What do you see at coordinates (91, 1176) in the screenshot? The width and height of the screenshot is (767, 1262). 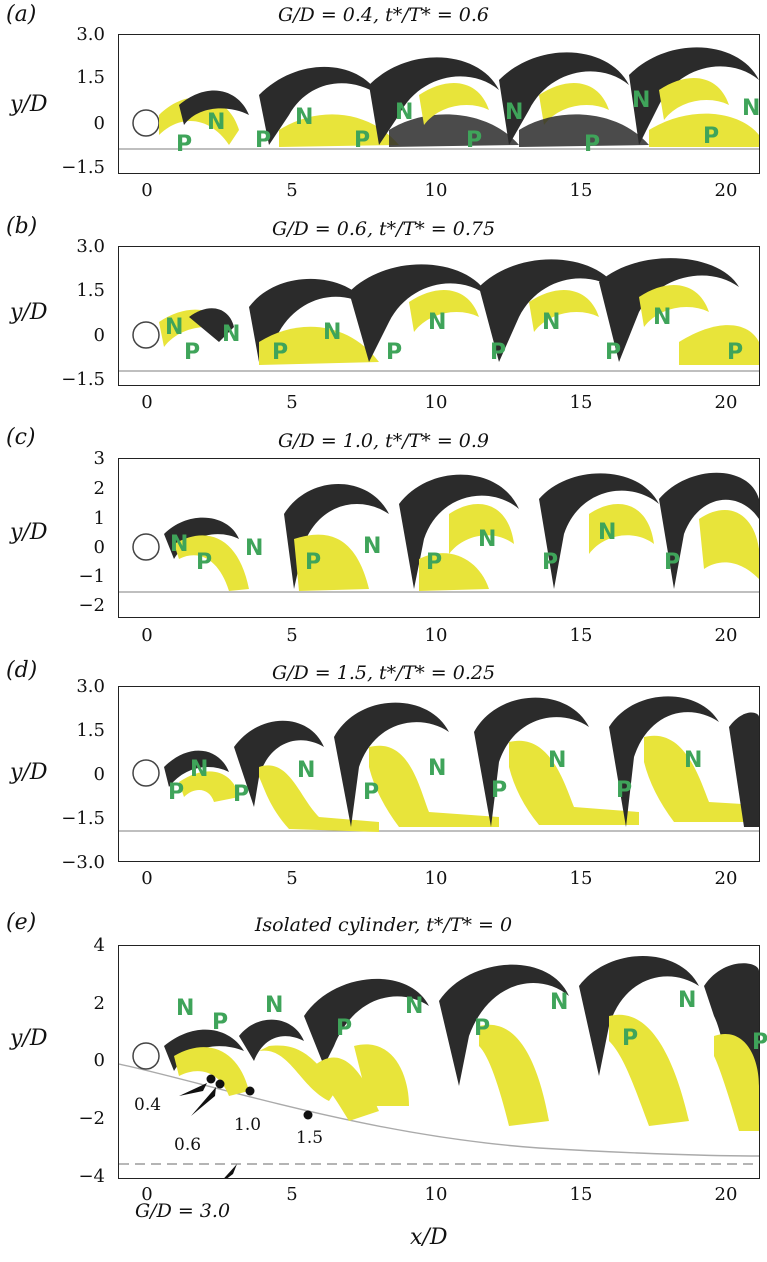 I see `y-tick: −4` at bounding box center [91, 1176].